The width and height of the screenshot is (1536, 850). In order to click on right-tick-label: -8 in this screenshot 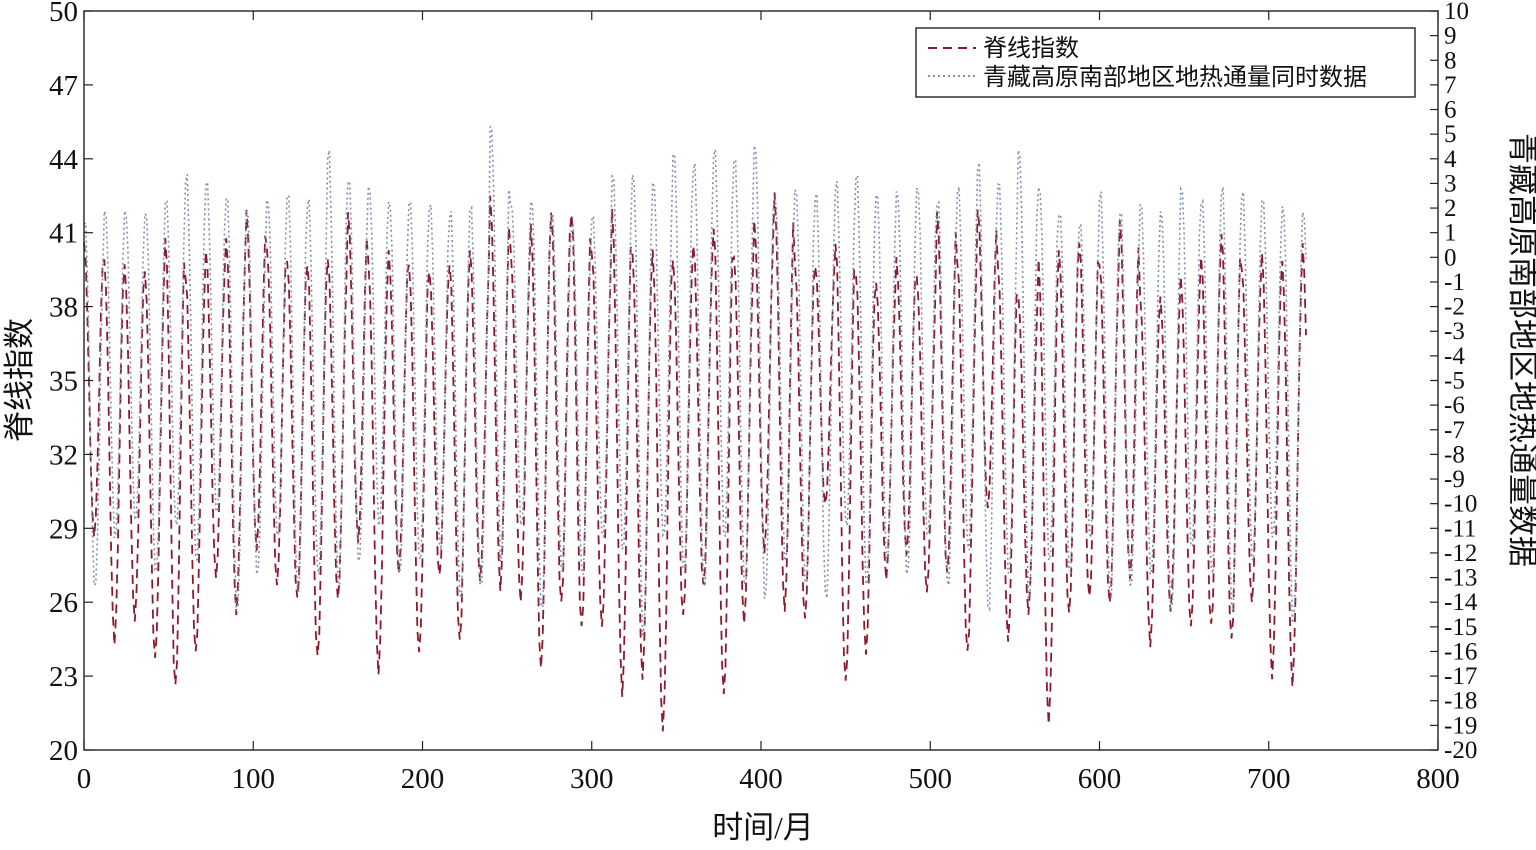, I will do `click(1454, 454)`.